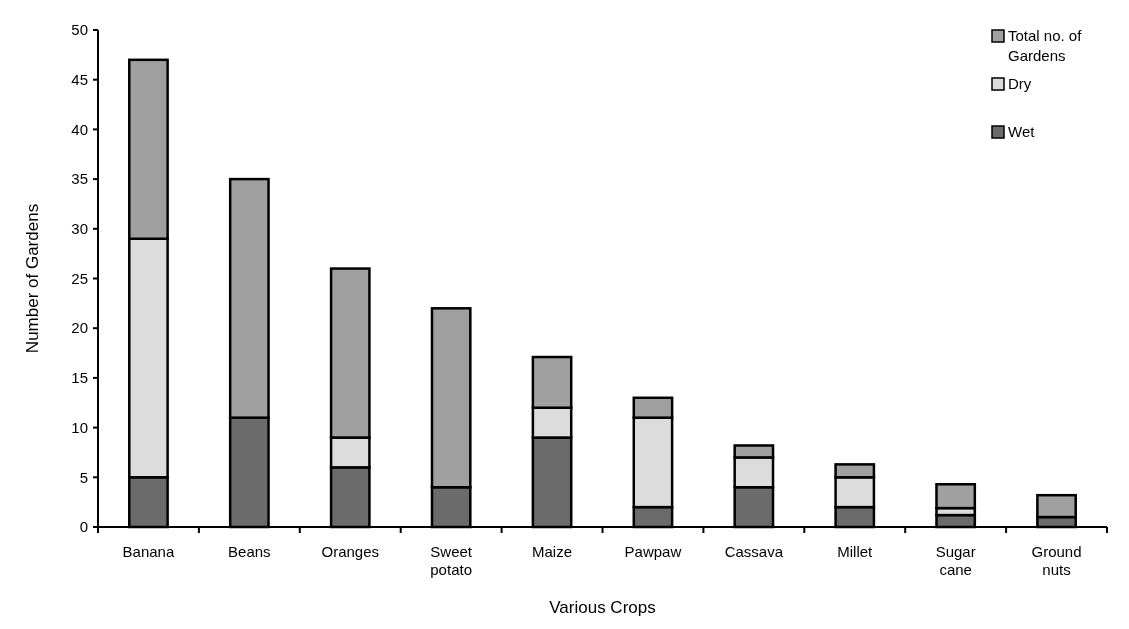  What do you see at coordinates (79, 179) in the screenshot?
I see `y-tick-label: 35` at bounding box center [79, 179].